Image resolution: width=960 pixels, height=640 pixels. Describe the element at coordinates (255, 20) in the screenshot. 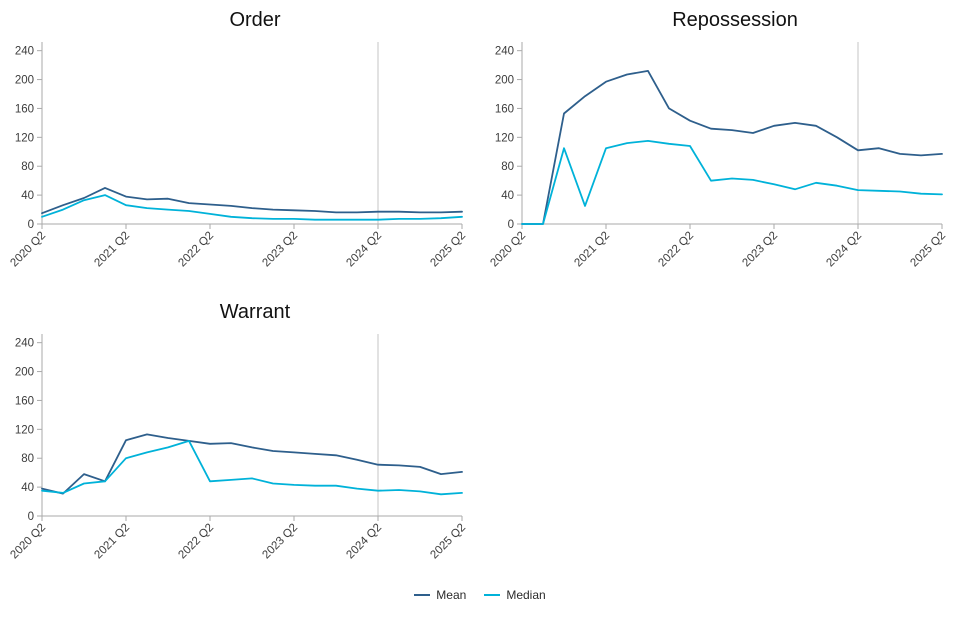

I see `chart-title-order: Order` at that location.